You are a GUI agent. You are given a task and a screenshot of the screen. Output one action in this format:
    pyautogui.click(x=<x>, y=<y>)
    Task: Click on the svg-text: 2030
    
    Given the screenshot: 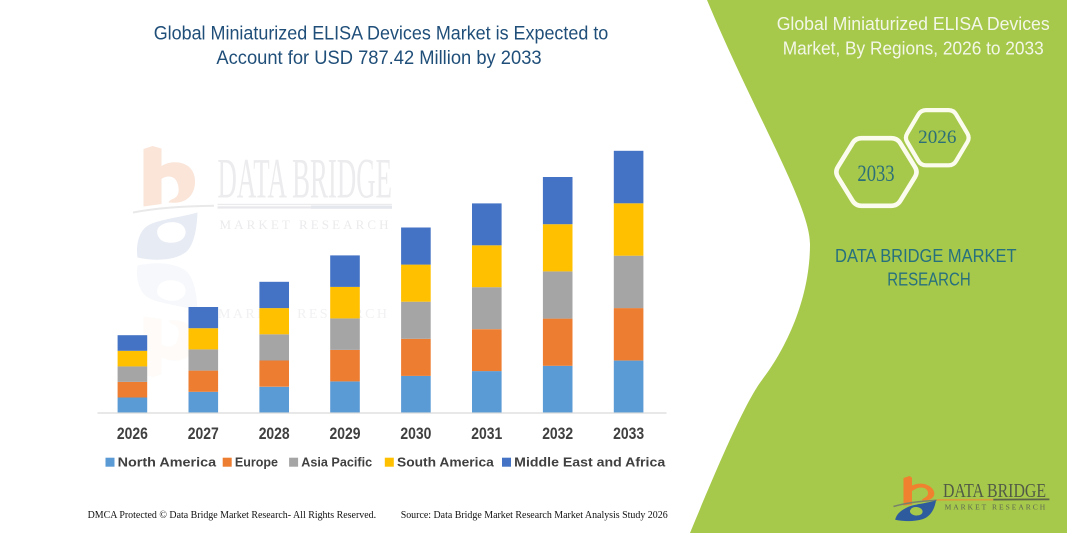 What is the action you would take?
    pyautogui.click(x=415, y=434)
    